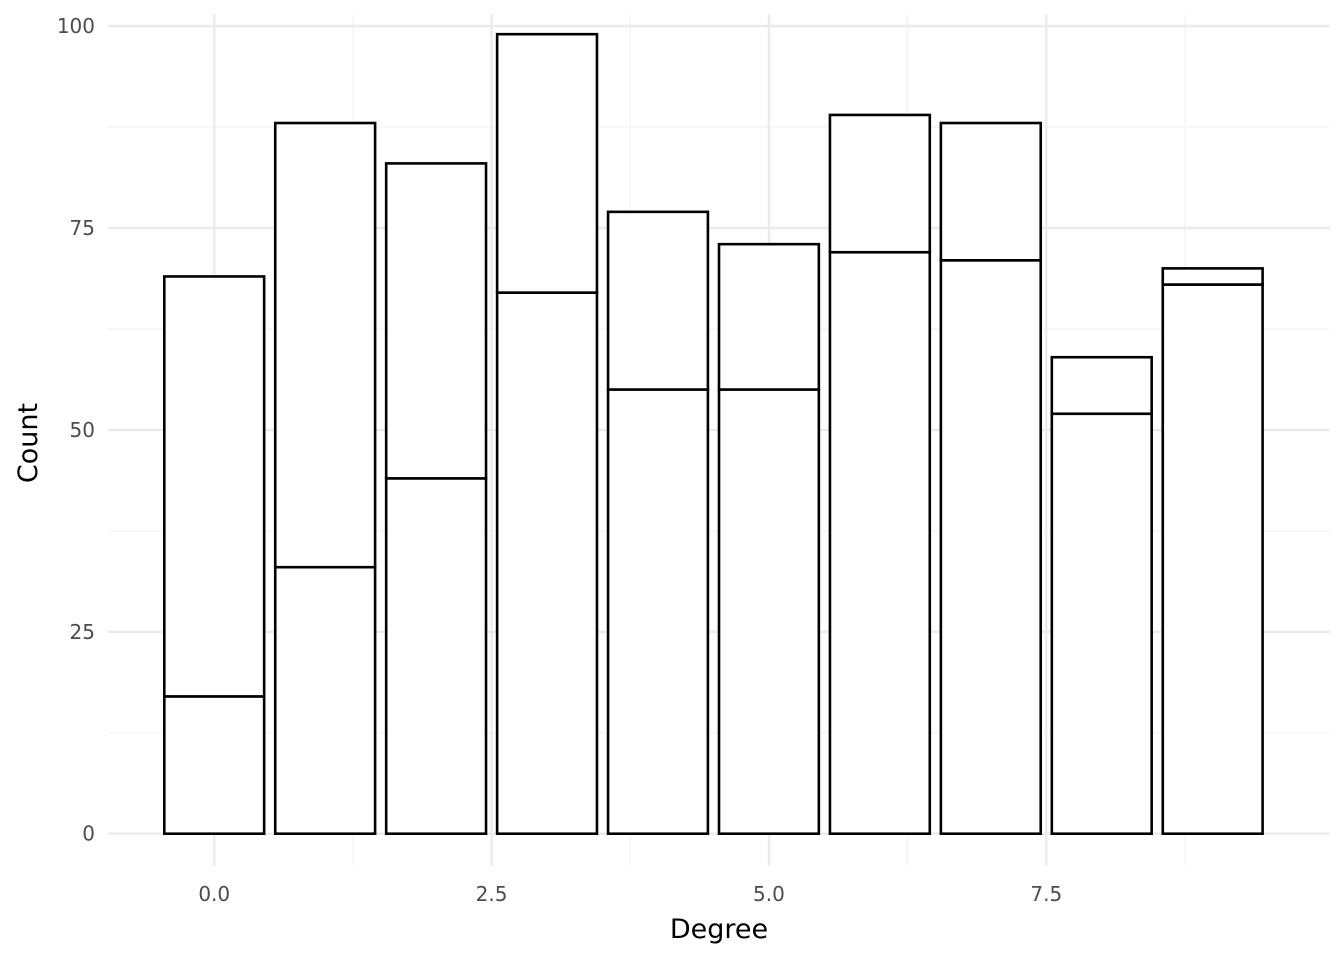  What do you see at coordinates (76, 26) in the screenshot?
I see `y-tick-label: 100` at bounding box center [76, 26].